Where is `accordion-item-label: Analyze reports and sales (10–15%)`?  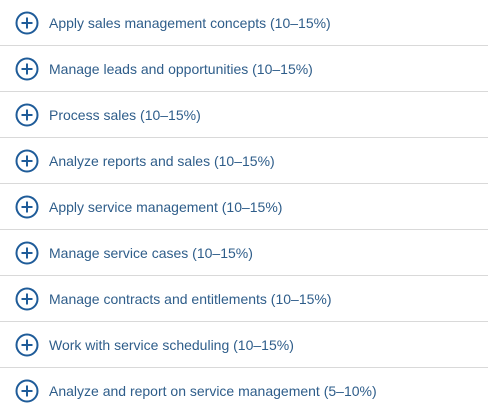 accordion-item-label: Analyze reports and sales (10–15%) is located at coordinates (162, 160).